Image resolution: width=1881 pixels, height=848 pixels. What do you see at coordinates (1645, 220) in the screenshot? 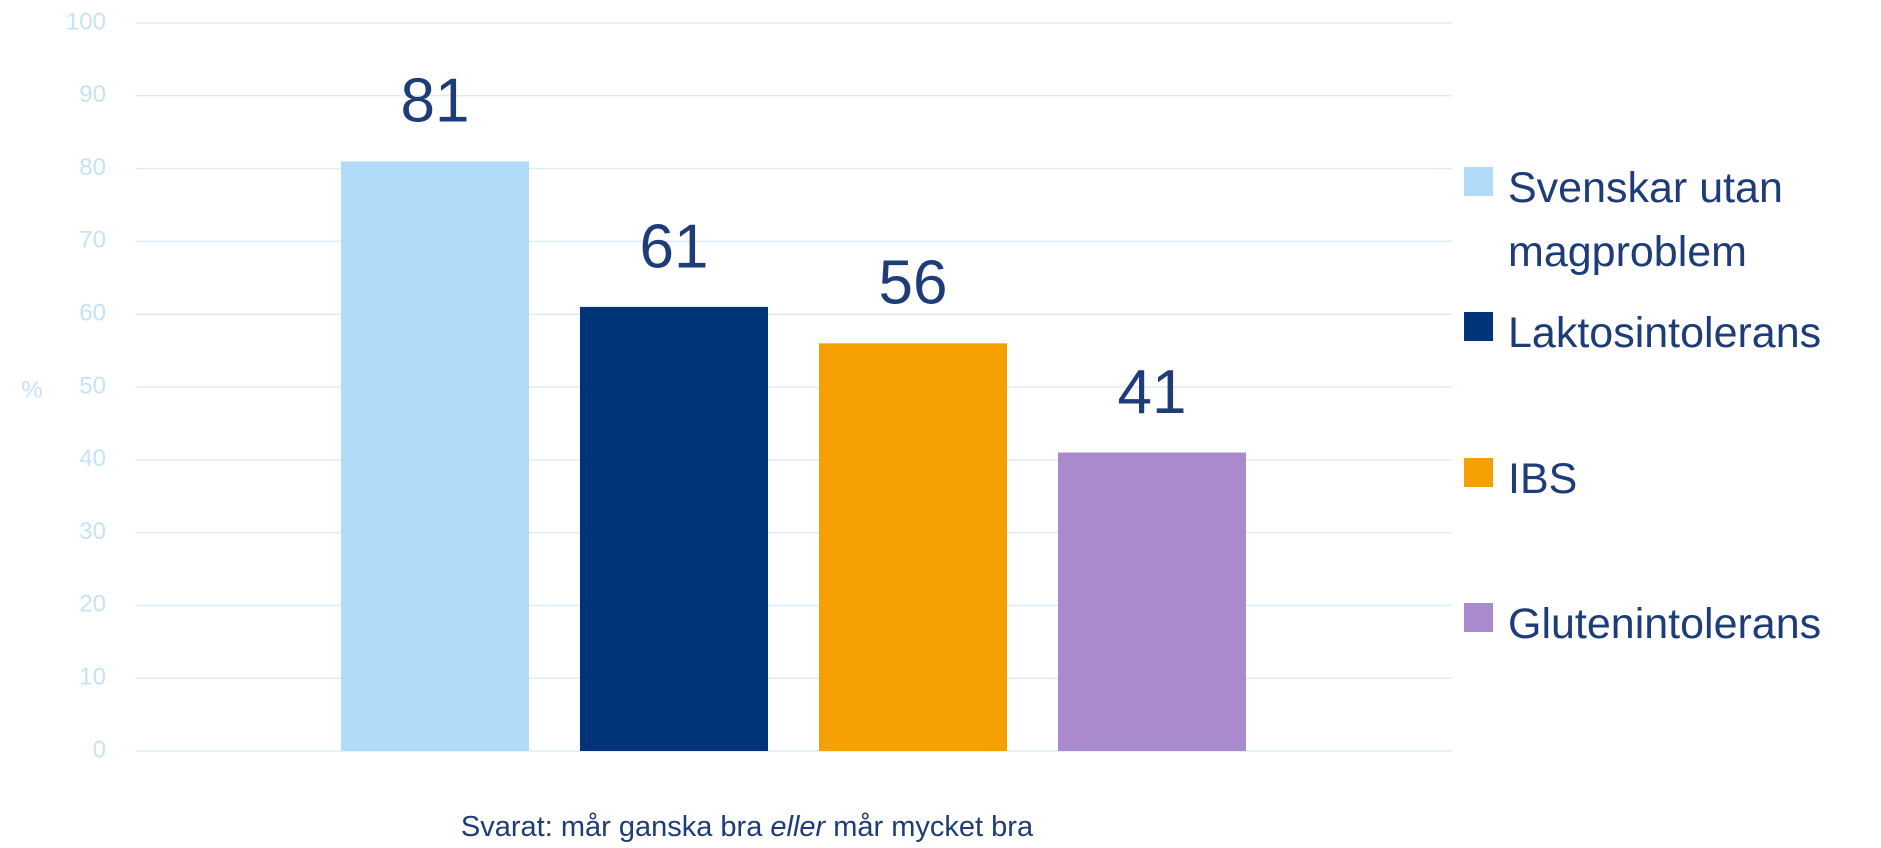
I see `legend-label: Svenskar utan magproblem` at bounding box center [1645, 220].